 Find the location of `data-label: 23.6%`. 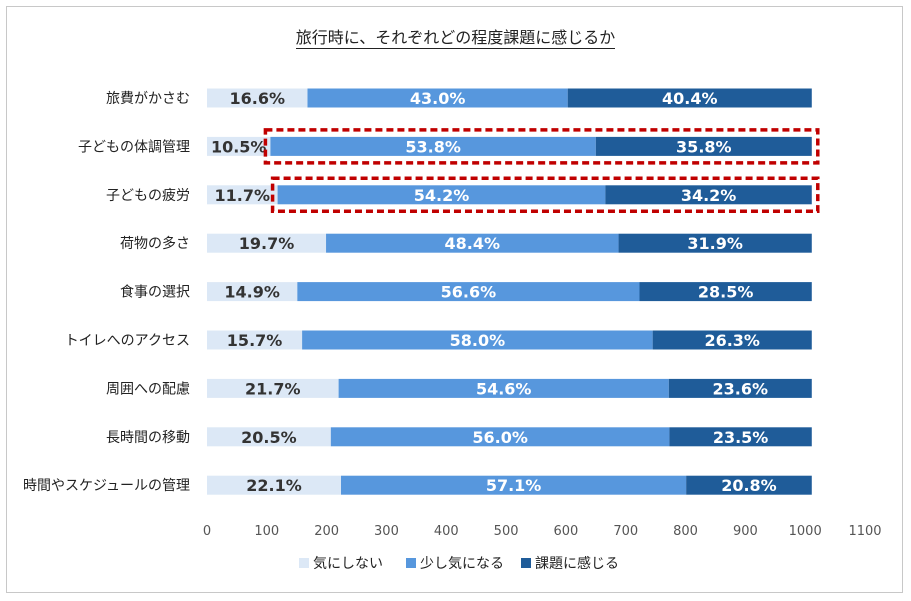

data-label: 23.6% is located at coordinates (741, 388).